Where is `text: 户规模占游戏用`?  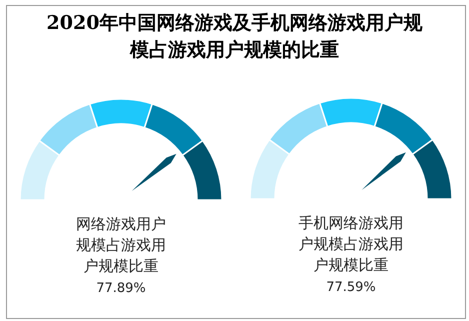 text: 户规模占游戏用 is located at coordinates (351, 244).